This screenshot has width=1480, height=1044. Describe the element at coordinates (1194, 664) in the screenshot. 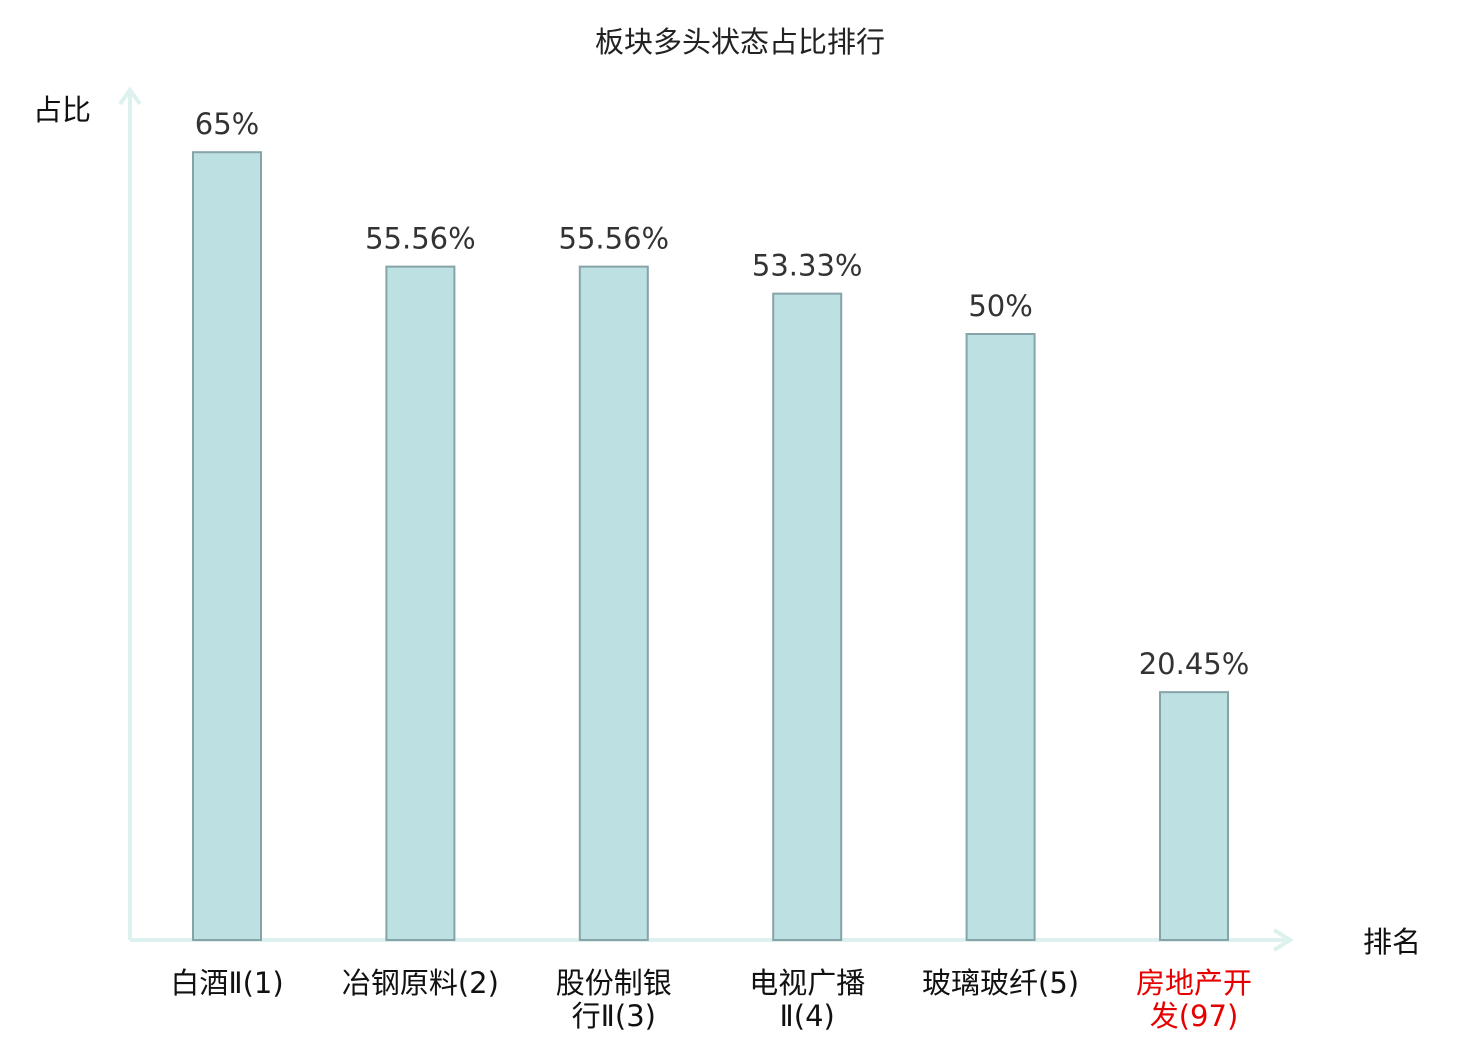

I see `value-label: 20.45%` at that location.